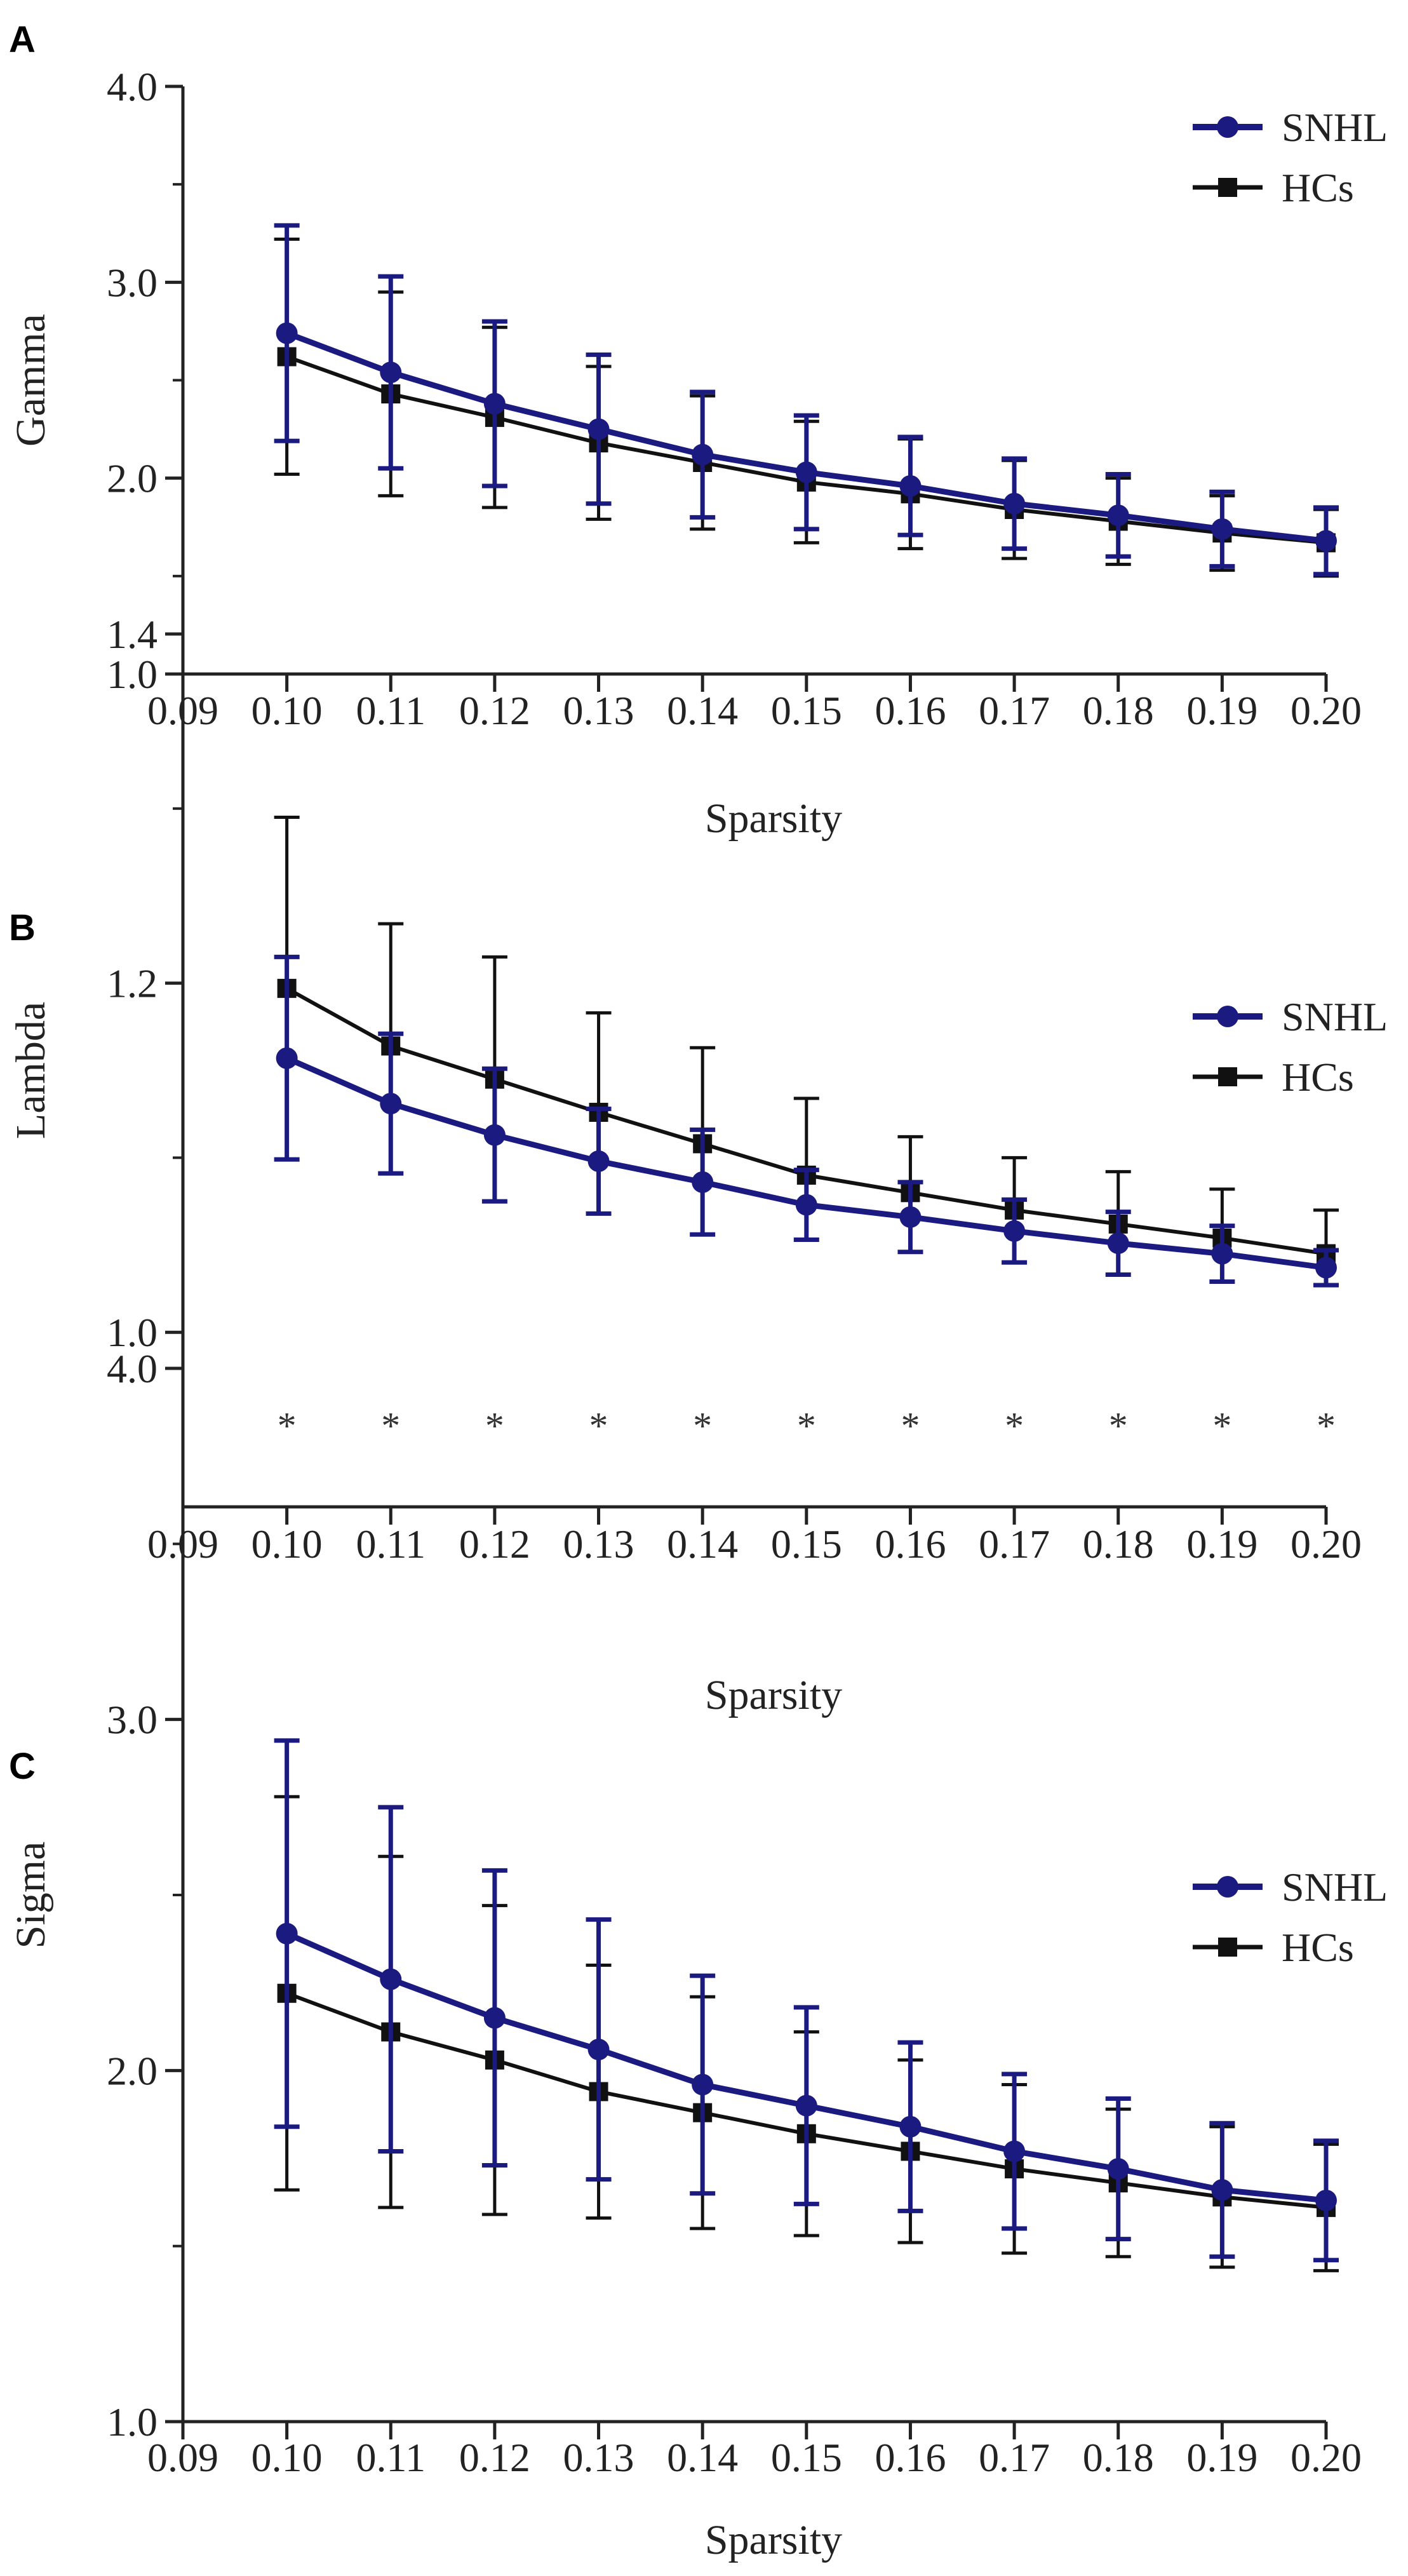 Image resolution: width=1408 pixels, height=2576 pixels. What do you see at coordinates (22, 39) in the screenshot?
I see `panel-letter: A` at bounding box center [22, 39].